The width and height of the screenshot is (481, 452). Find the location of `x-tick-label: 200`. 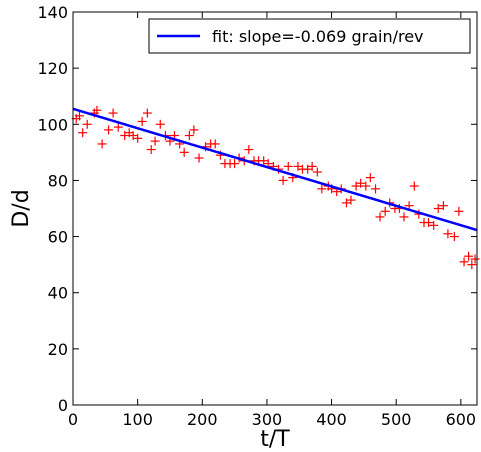

x-tick-label: 200 is located at coordinates (202, 419).